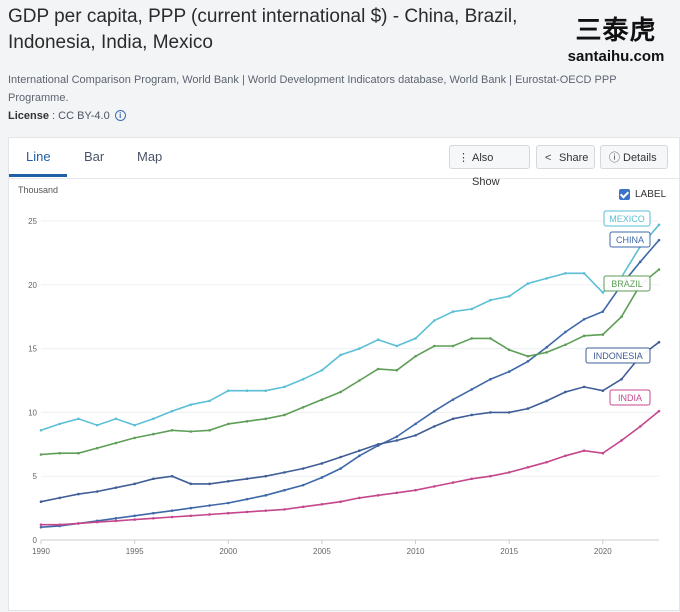  I want to click on share-button: < Share, so click(565, 157).